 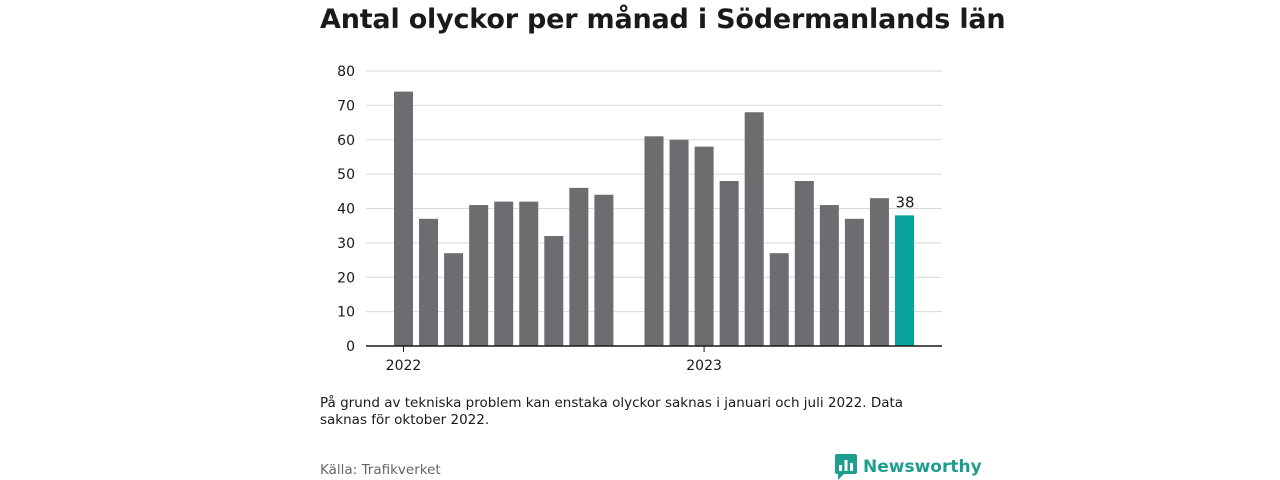 What do you see at coordinates (346, 141) in the screenshot?
I see `y-tick-label: 60` at bounding box center [346, 141].